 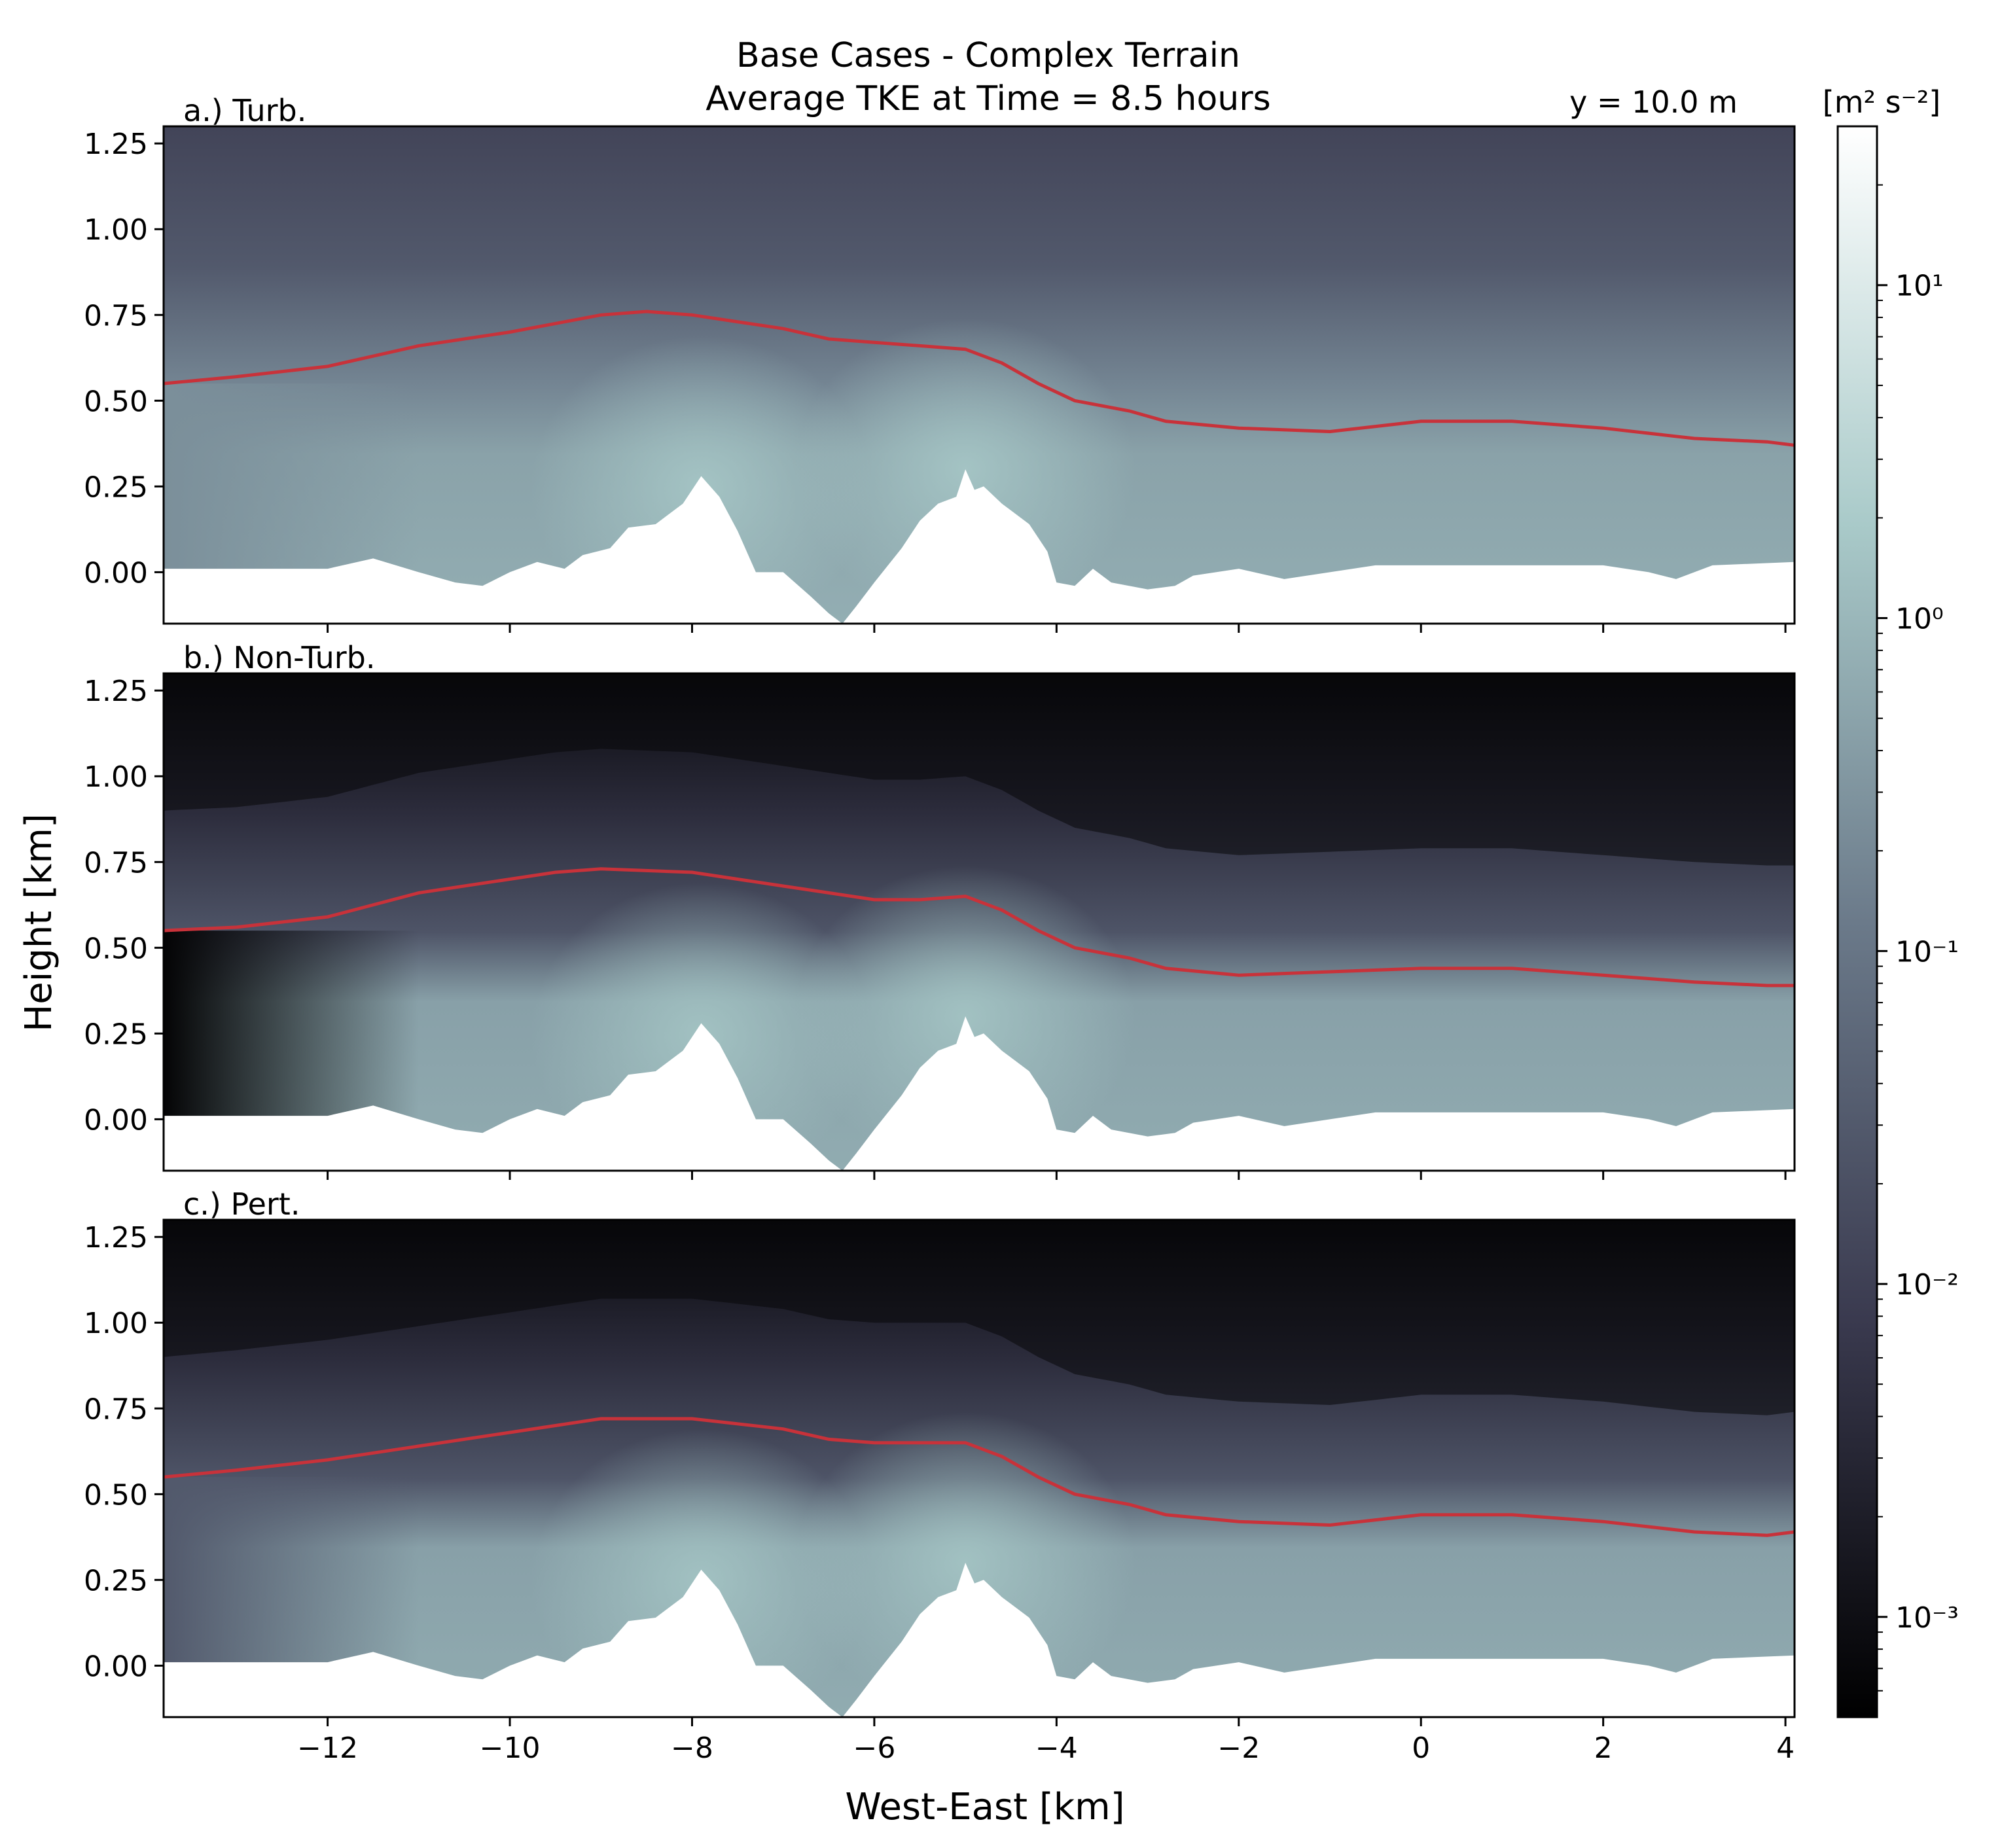 I want to click on panel-label: a.) Turb., so click(x=244, y=110).